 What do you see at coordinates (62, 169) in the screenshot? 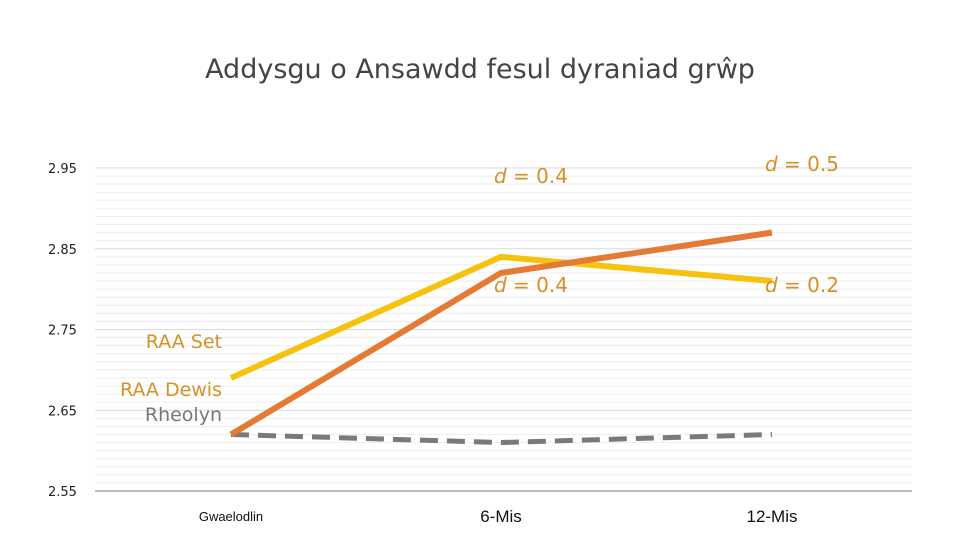
I see `y-tick-label: 2.95` at bounding box center [62, 169].